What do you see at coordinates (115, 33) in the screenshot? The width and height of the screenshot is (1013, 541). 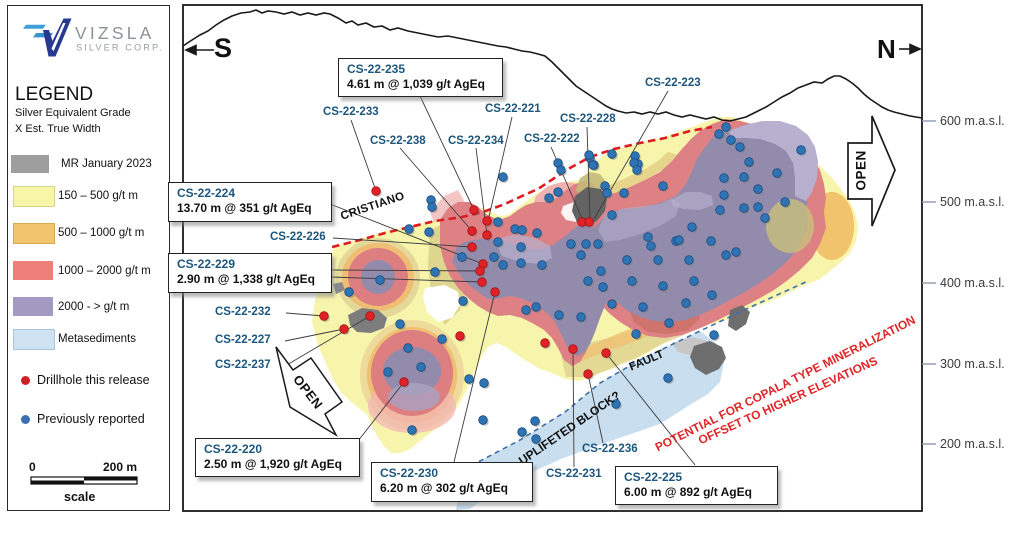 I see `svg-text: VIZSLA` at bounding box center [115, 33].